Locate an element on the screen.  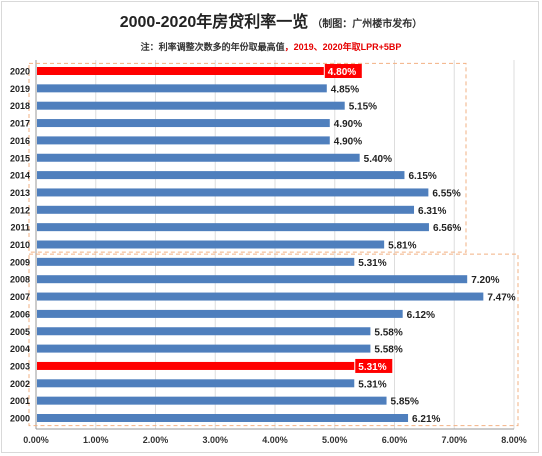
chart-title: 2000-2020年房贷利率一览 is located at coordinates (214, 22).